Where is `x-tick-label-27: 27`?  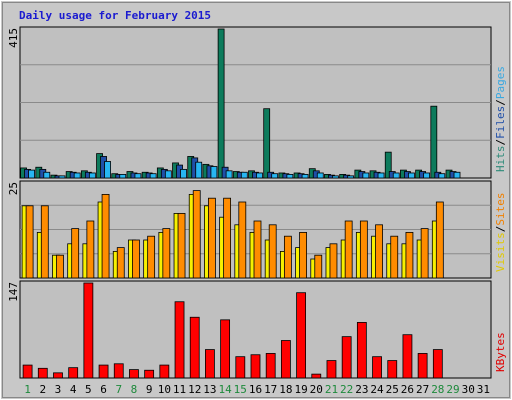
x-tick-label-27: 27 is located at coordinates (422, 389).